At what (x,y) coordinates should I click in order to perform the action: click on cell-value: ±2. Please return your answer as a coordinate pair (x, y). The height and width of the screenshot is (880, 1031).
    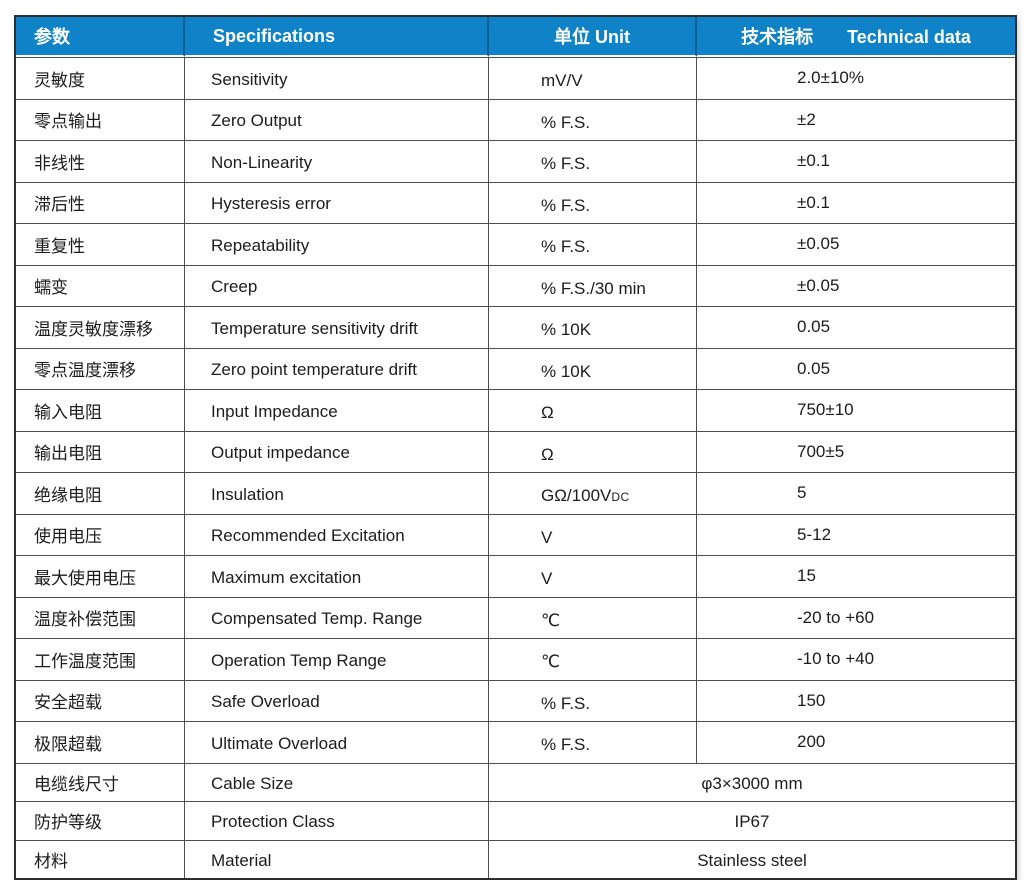
    Looking at the image, I should click on (856, 119).